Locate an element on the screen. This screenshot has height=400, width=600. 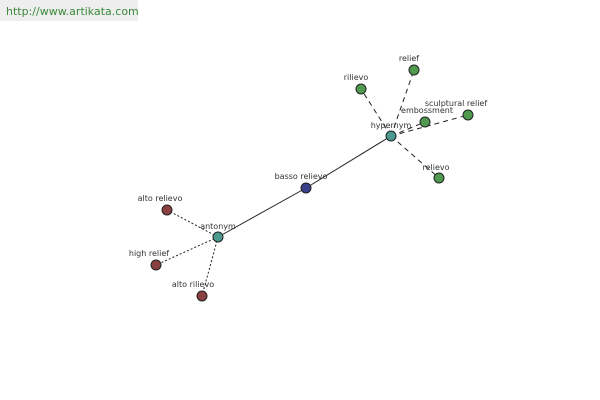
node-label: relievo is located at coordinates (435, 167).